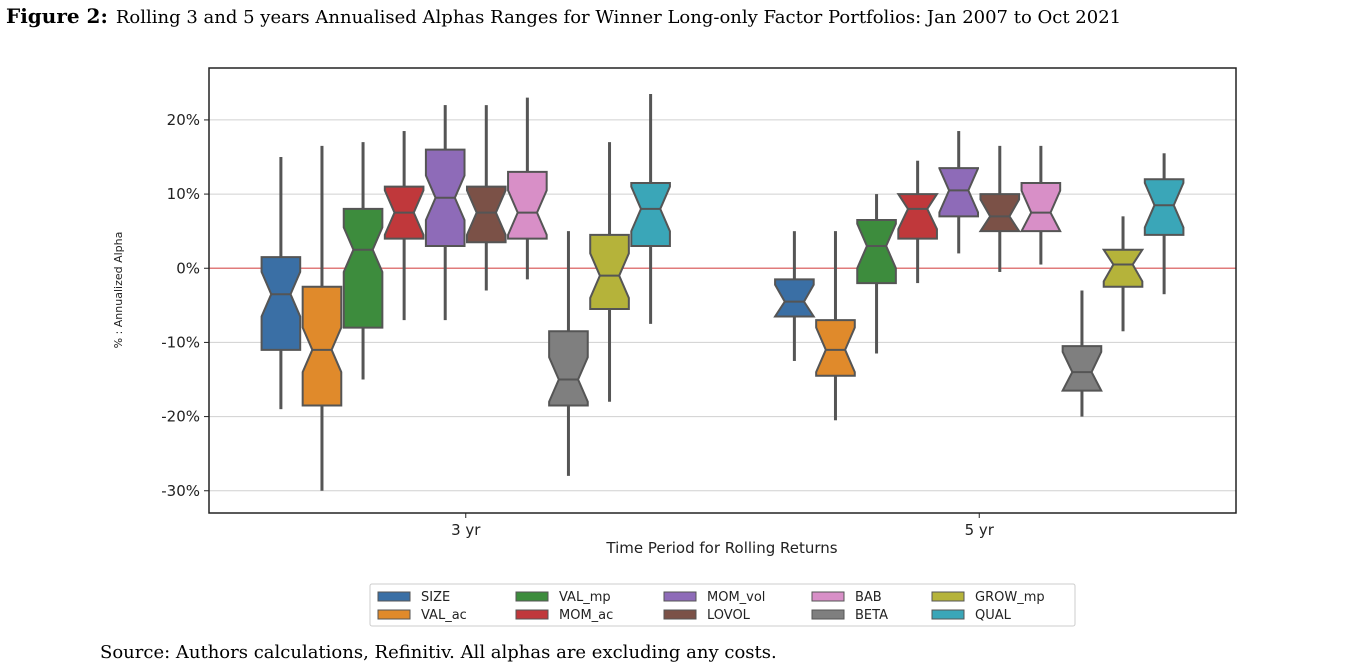 The width and height of the screenshot is (1348, 668). I want to click on box-val-ac-5-yr, so click(835, 326).